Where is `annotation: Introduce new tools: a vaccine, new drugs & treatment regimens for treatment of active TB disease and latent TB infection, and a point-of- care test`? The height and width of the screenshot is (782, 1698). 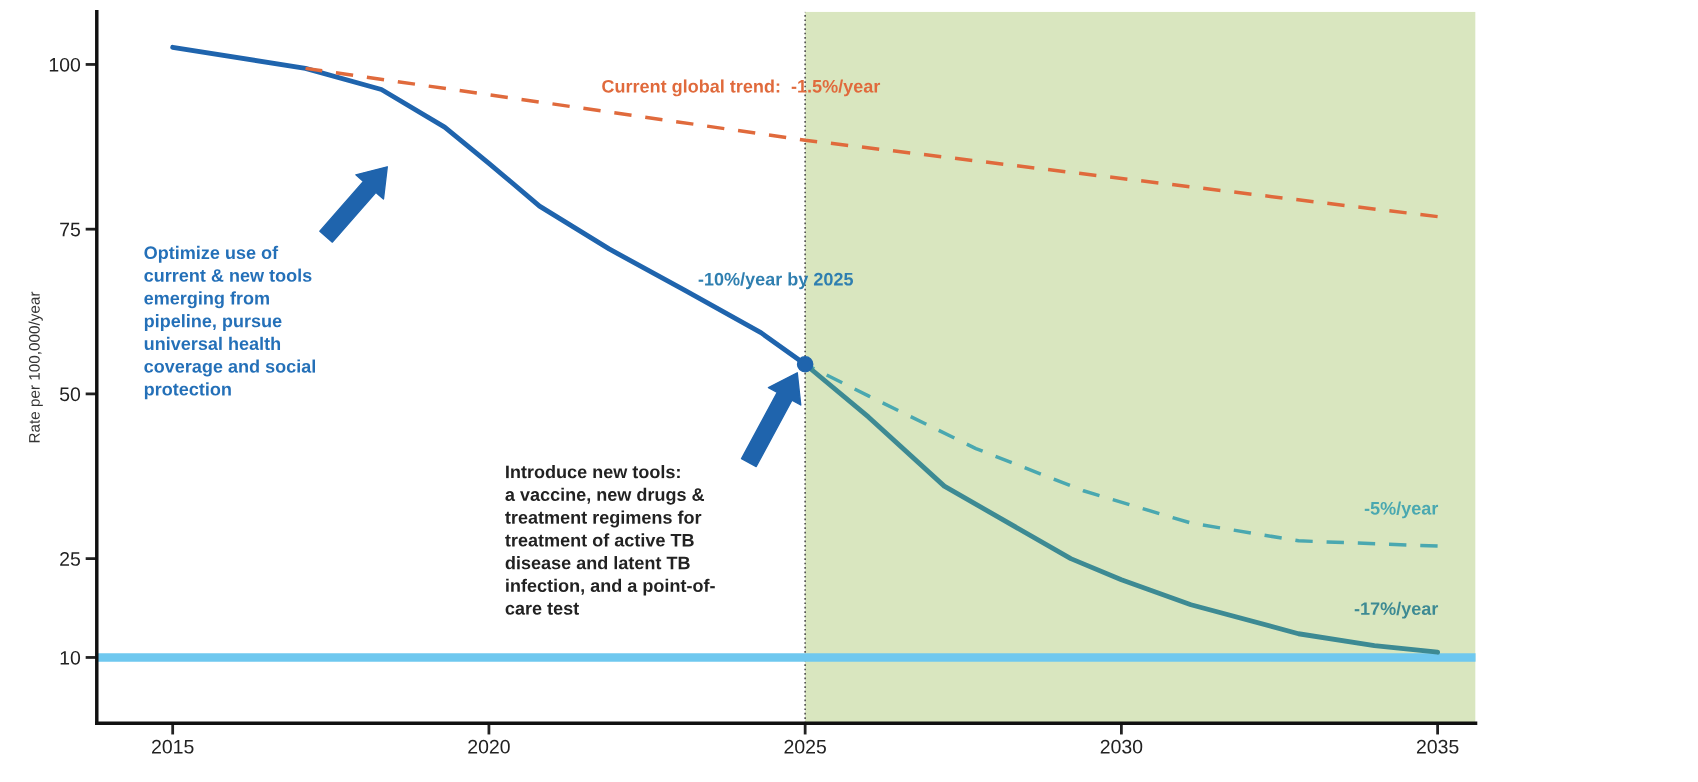 annotation: Introduce new tools: a vaccine, new drugs & treatment regimens for treatment of active TB disease and latent TB infection, and a point-of- care test is located at coordinates (610, 540).